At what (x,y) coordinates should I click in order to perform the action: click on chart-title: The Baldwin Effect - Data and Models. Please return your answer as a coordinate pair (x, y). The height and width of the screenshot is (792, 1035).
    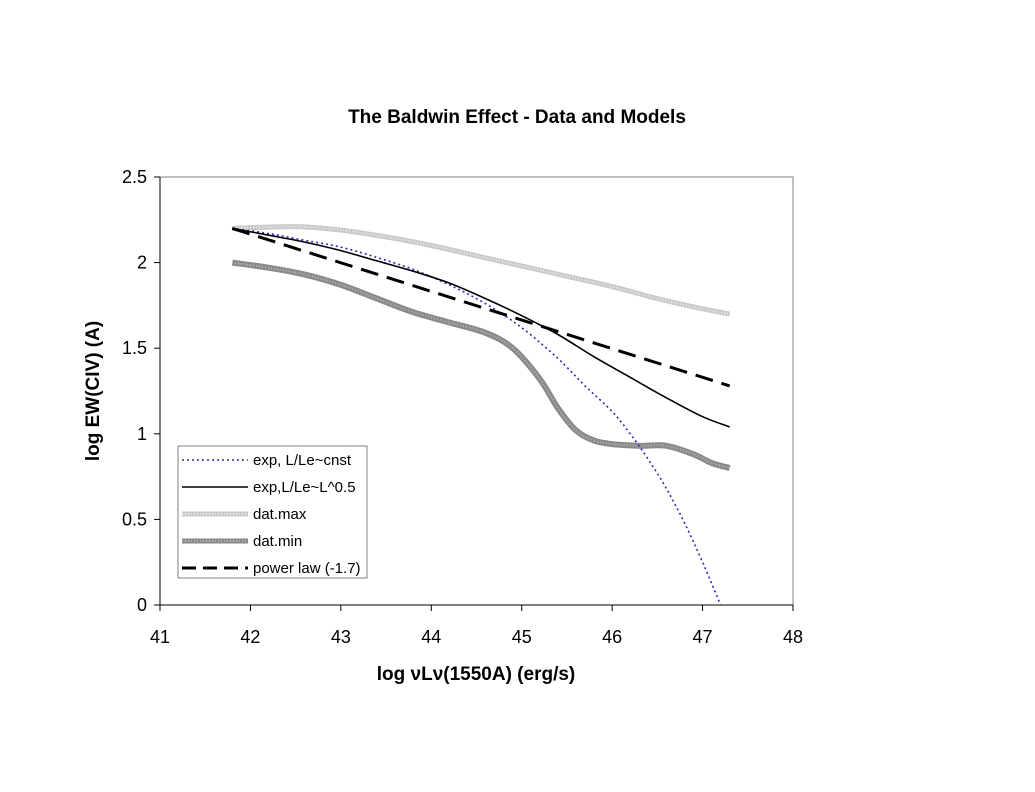
    Looking at the image, I should click on (517, 117).